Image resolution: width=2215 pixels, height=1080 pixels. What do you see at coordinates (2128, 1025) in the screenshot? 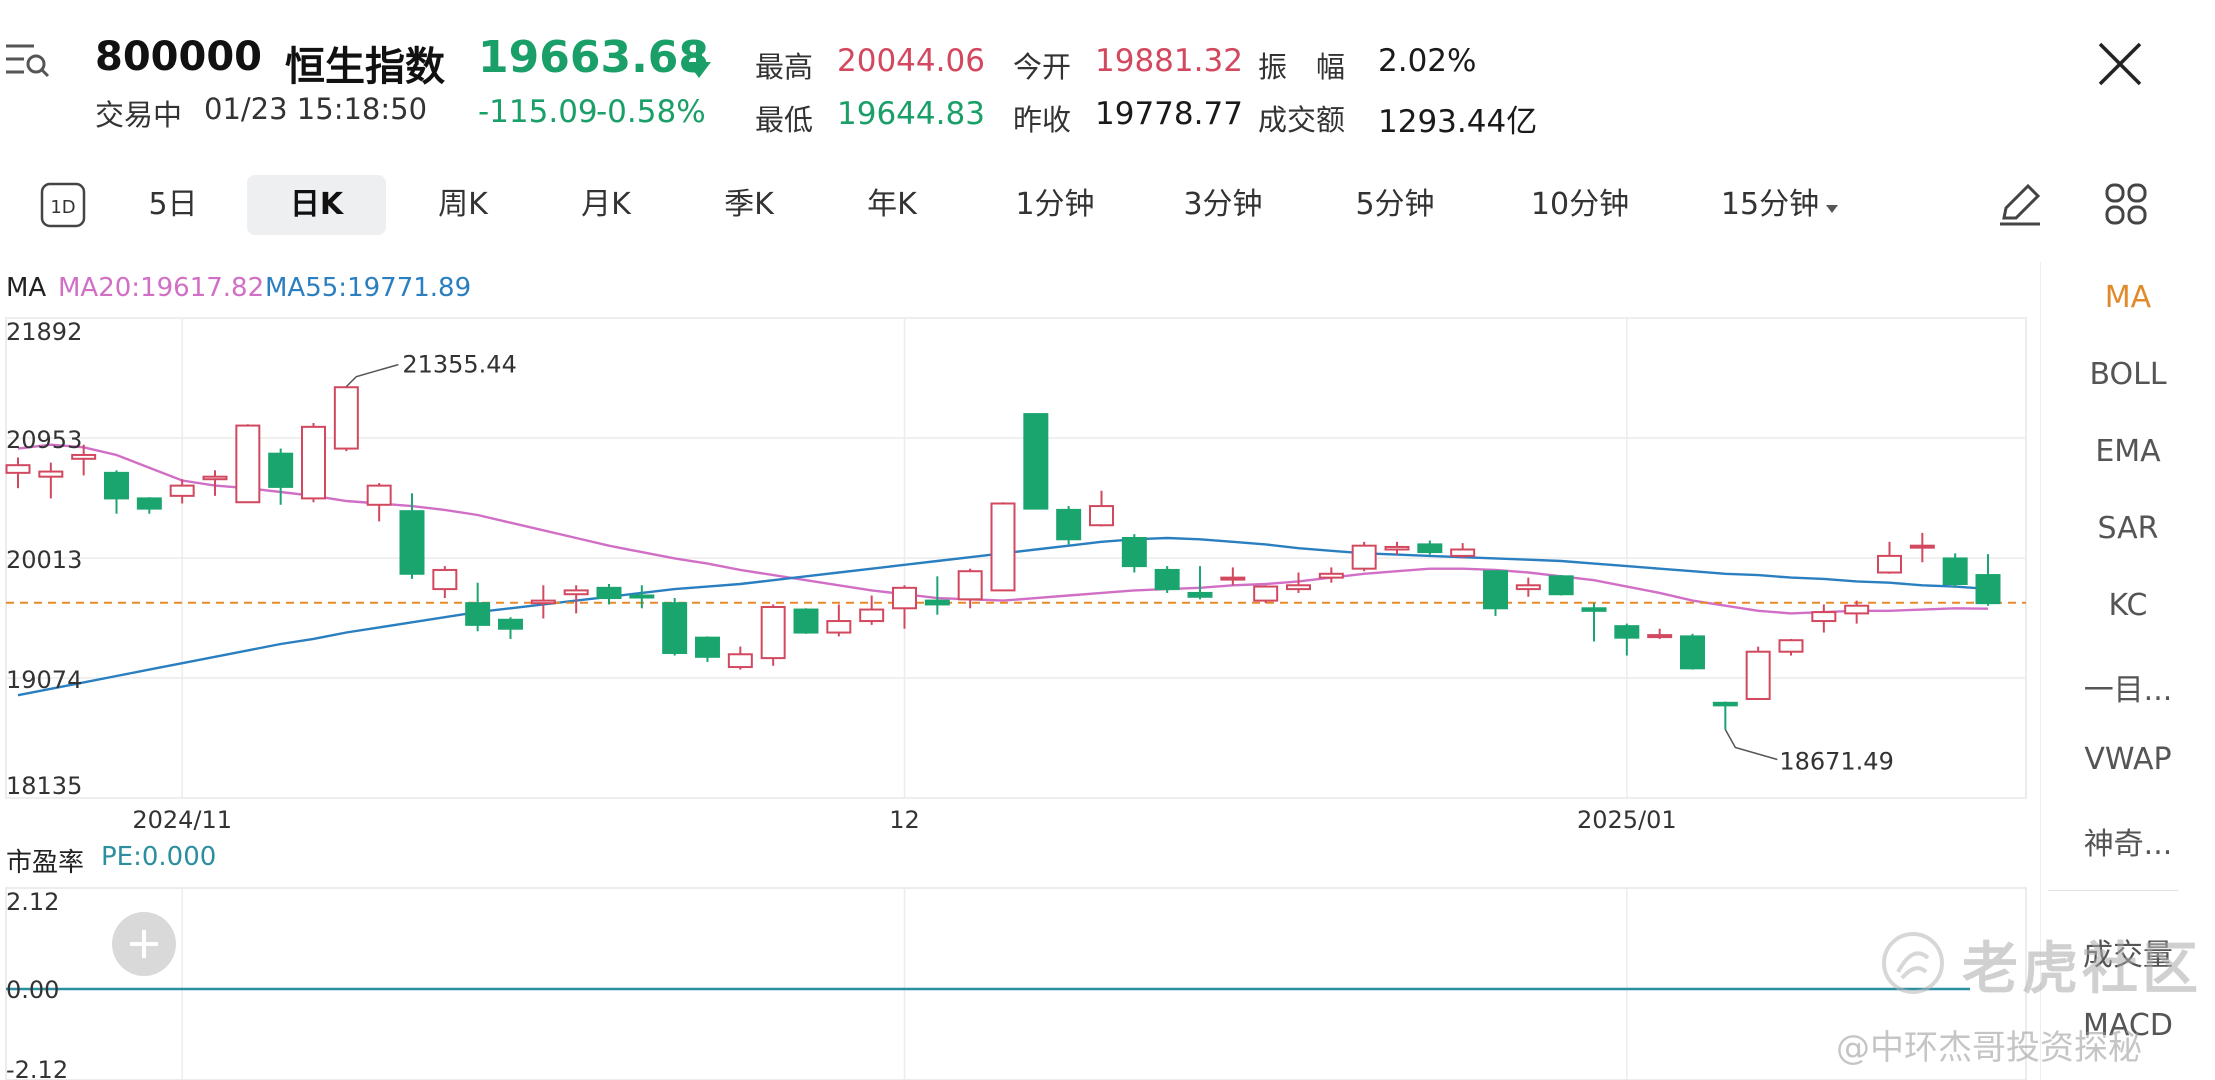
I see `indicator-macd: MACD` at bounding box center [2128, 1025].